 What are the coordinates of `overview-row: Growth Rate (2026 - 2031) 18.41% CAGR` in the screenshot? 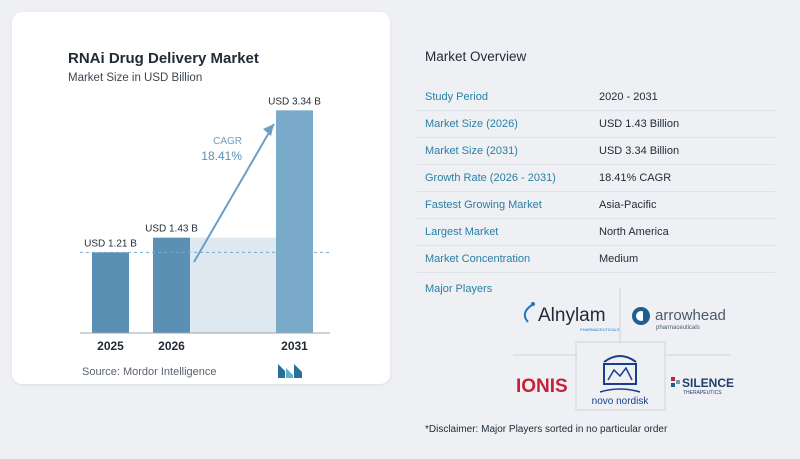 It's located at (596, 178).